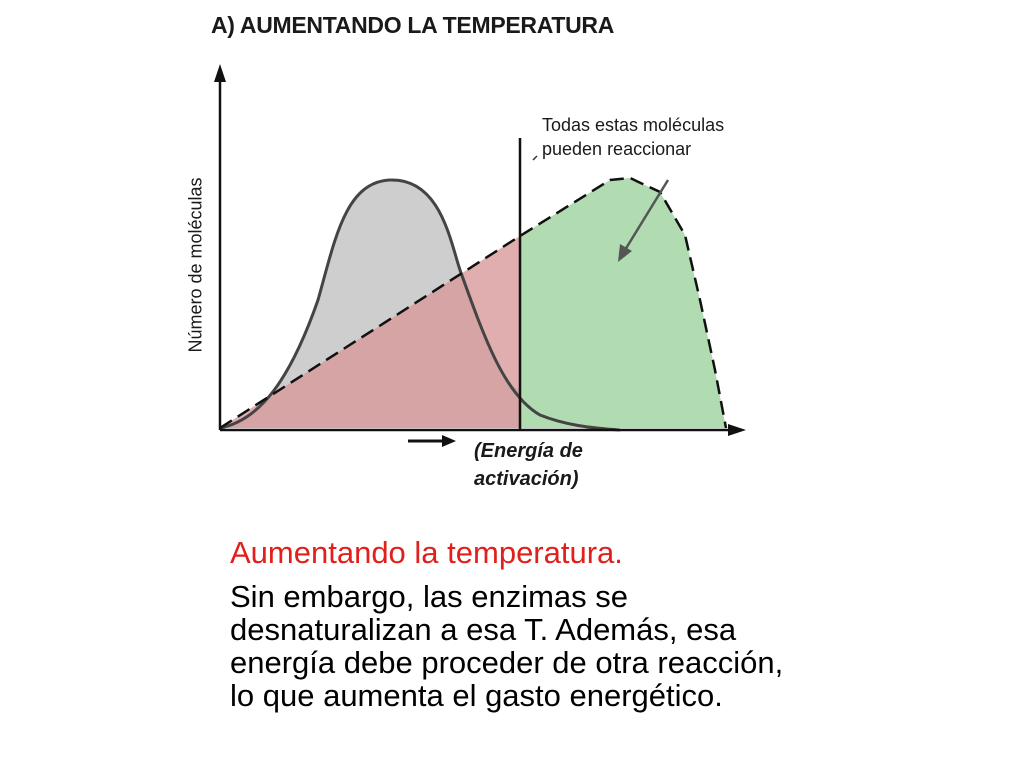 The width and height of the screenshot is (1024, 768). What do you see at coordinates (426, 552) in the screenshot?
I see `caption-heading: Aumentando la temperatura.` at bounding box center [426, 552].